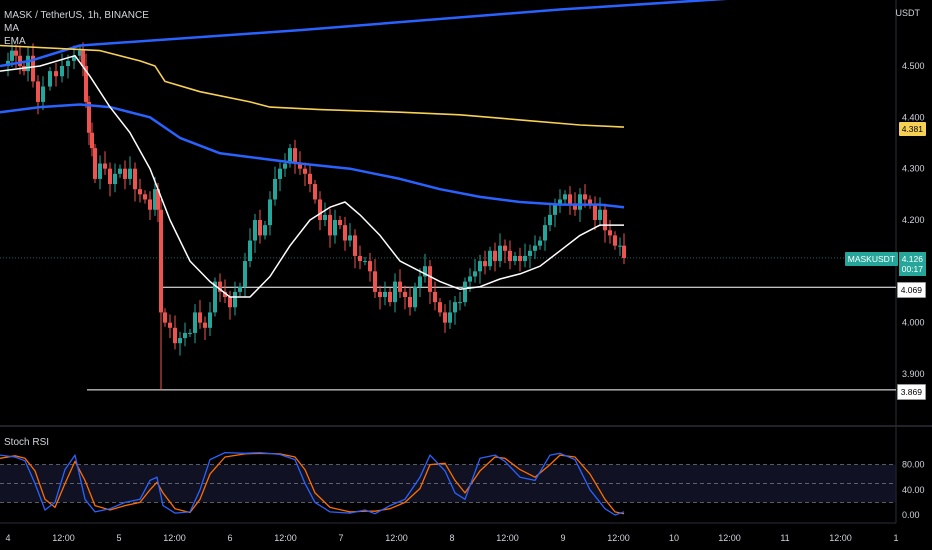 The width and height of the screenshot is (932, 550). I want to click on time-tick-label: 6, so click(229, 538).